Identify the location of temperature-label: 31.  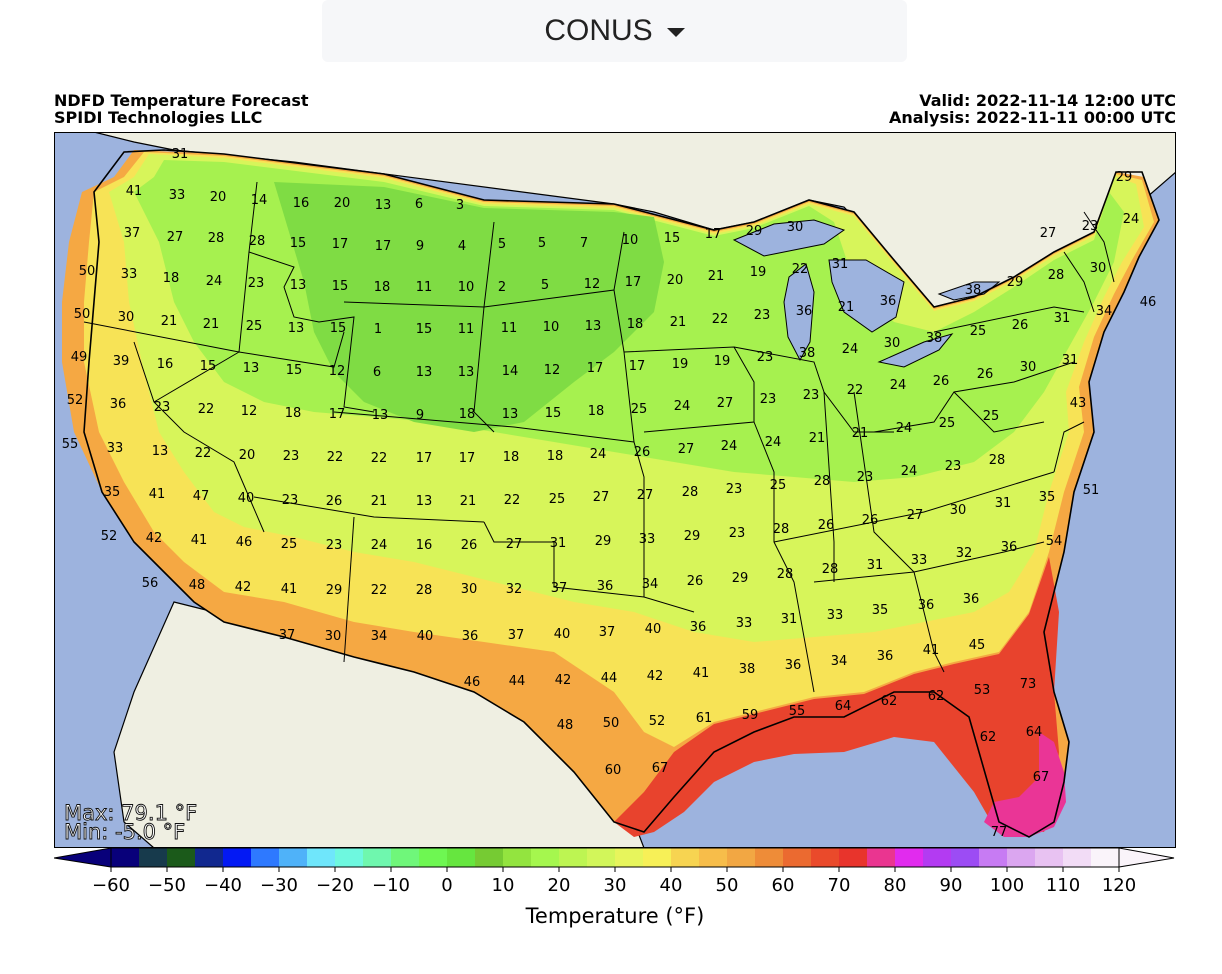
(875, 565).